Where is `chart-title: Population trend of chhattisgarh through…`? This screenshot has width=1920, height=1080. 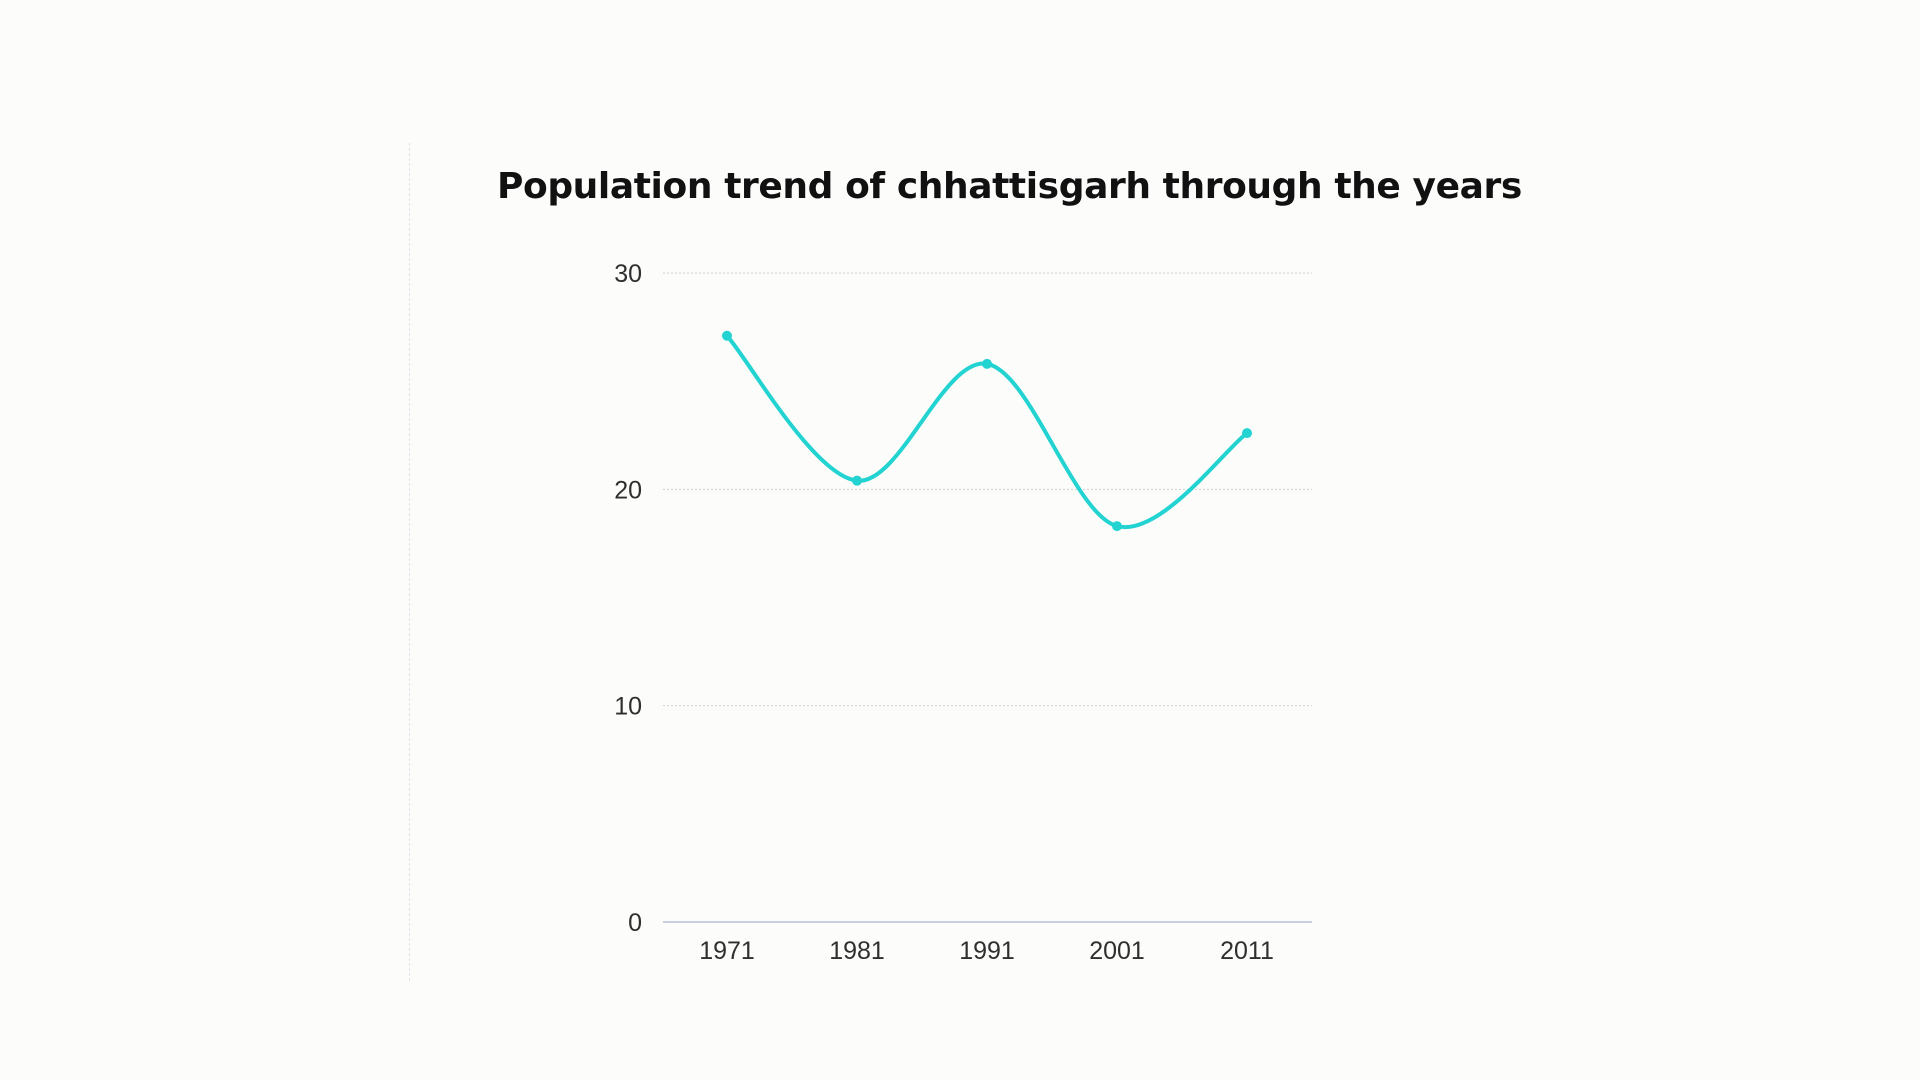
chart-title: Population trend of chhattisgarh through… is located at coordinates (1009, 186).